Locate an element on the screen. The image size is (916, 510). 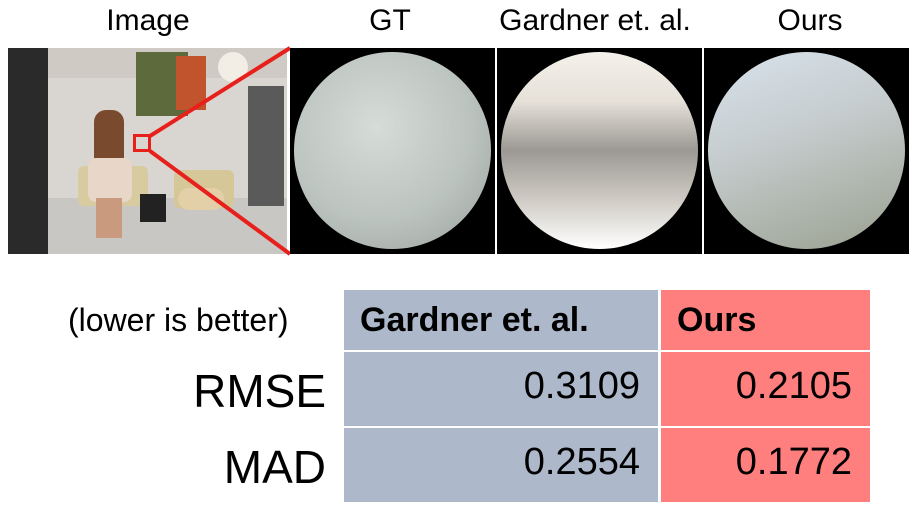
gardner-light-probe is located at coordinates (599, 150).